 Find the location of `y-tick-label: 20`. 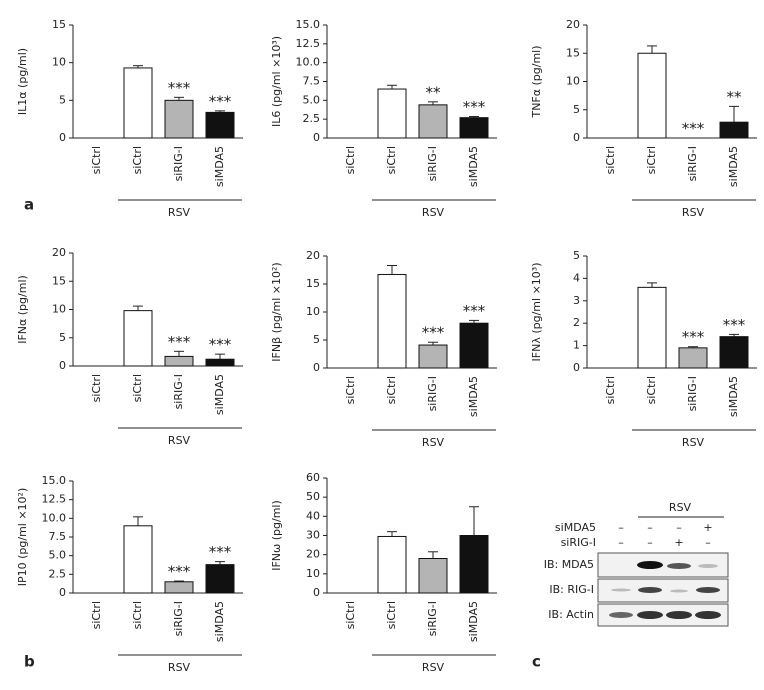

y-tick-label: 20 is located at coordinates (313, 255).